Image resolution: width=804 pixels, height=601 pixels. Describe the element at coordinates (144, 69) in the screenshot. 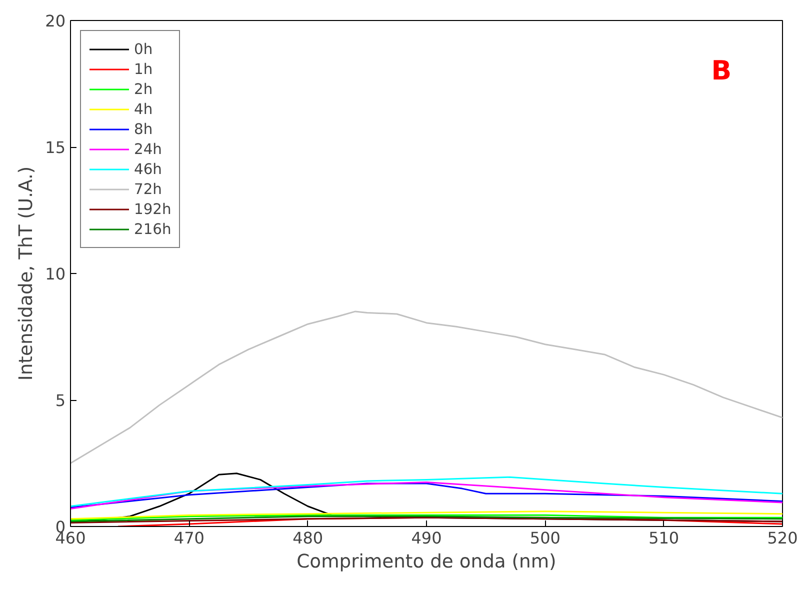

I see `legend-label: 1h` at that location.